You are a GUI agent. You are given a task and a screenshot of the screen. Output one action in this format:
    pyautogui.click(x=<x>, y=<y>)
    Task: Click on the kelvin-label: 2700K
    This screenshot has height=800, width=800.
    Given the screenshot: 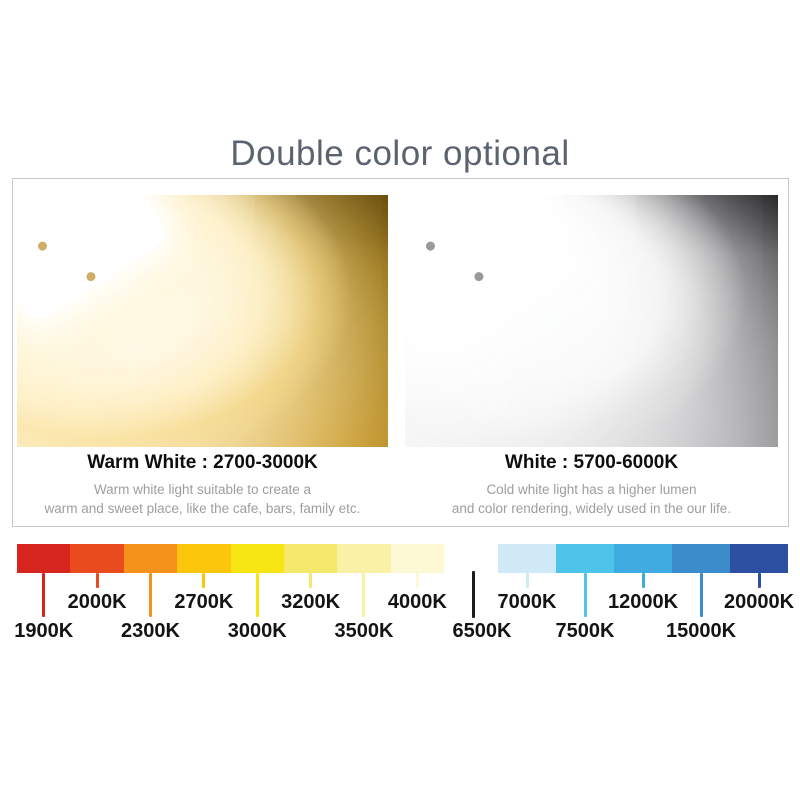 What is the action you would take?
    pyautogui.click(x=204, y=602)
    